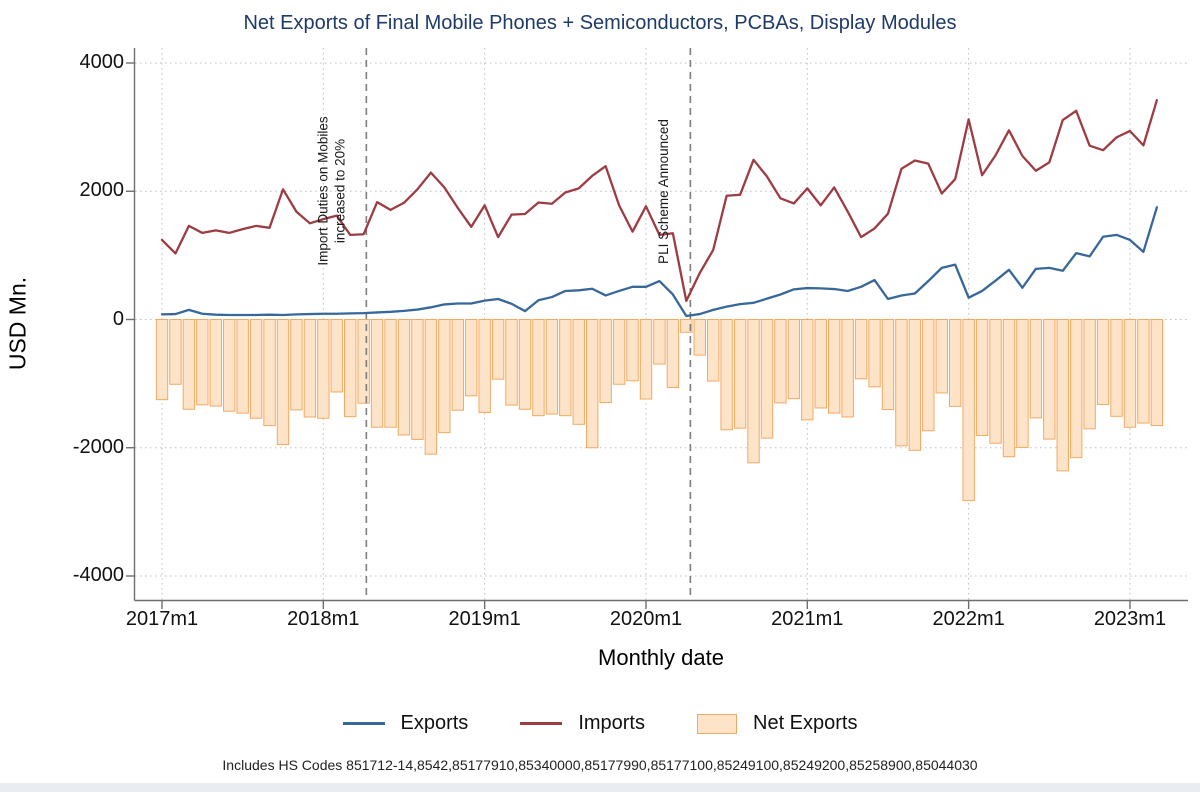 The width and height of the screenshot is (1200, 792). What do you see at coordinates (98, 446) in the screenshot?
I see `y-tick-label: -2000` at bounding box center [98, 446].